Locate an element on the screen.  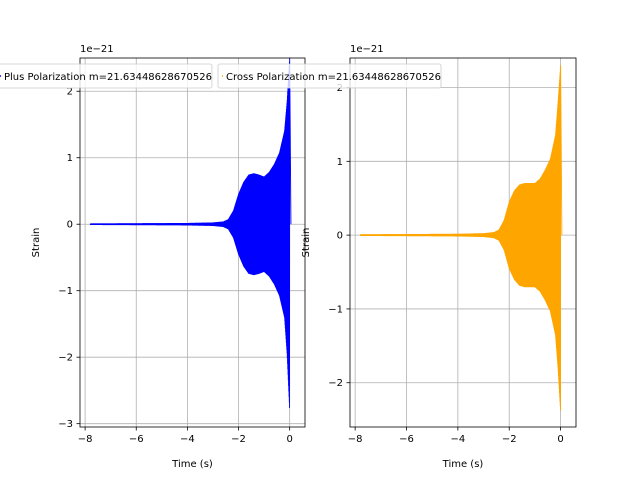
y-tick-label: −3 is located at coordinates (65, 424).